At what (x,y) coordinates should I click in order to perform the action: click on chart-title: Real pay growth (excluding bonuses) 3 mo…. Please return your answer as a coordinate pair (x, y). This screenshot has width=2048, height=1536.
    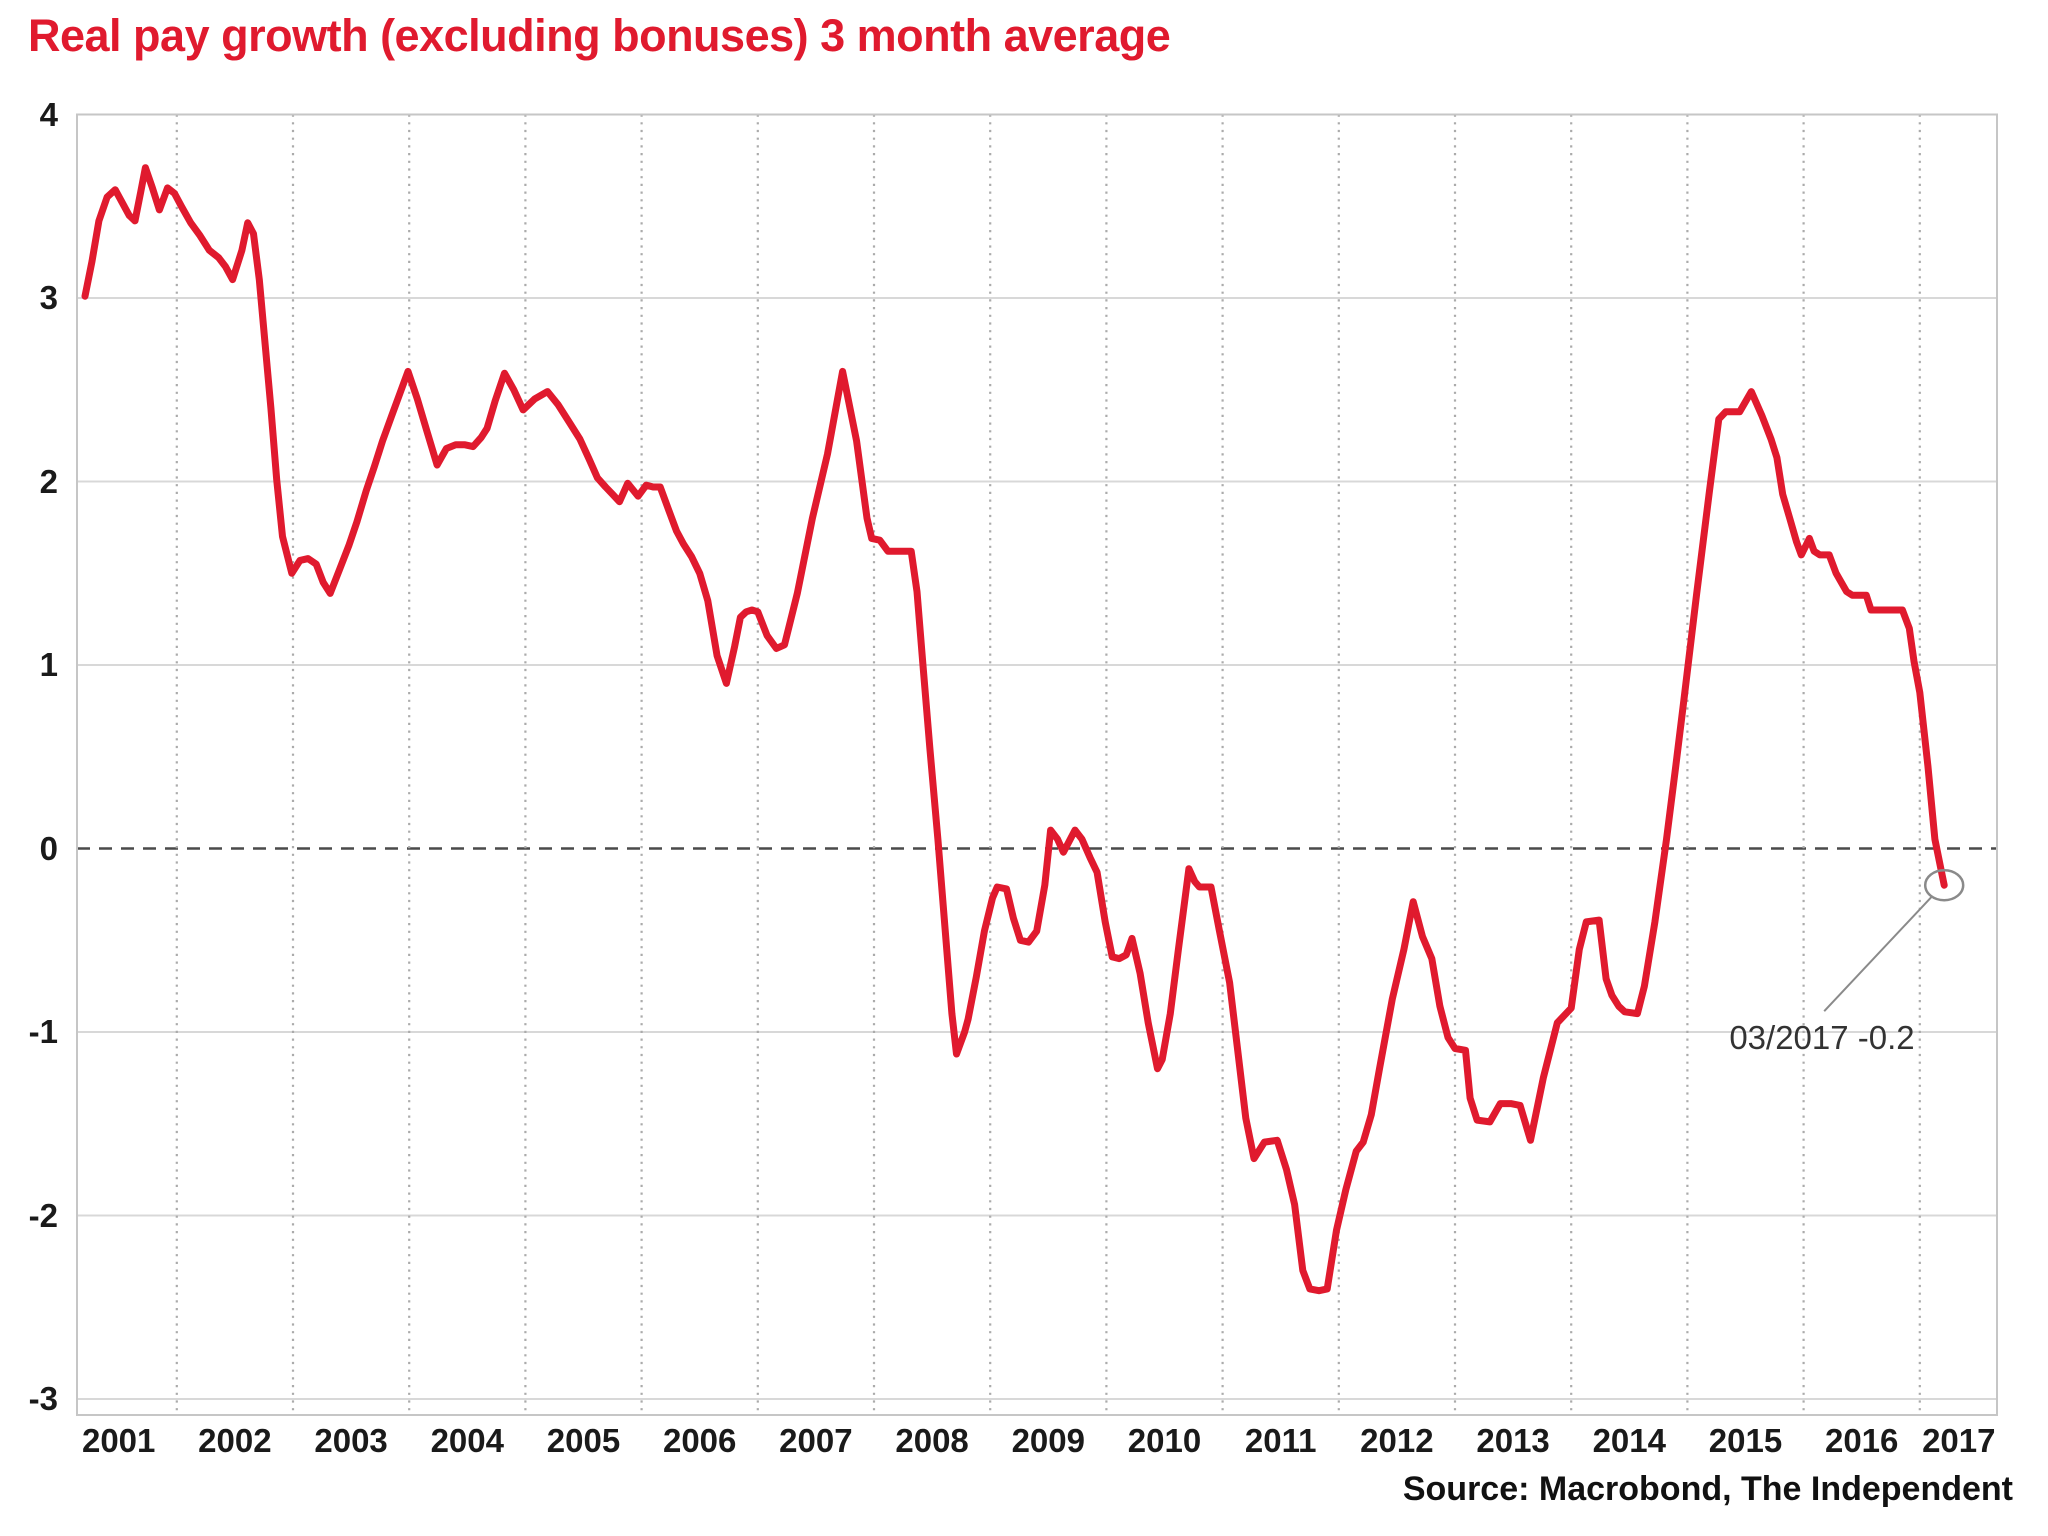
    Looking at the image, I should click on (599, 35).